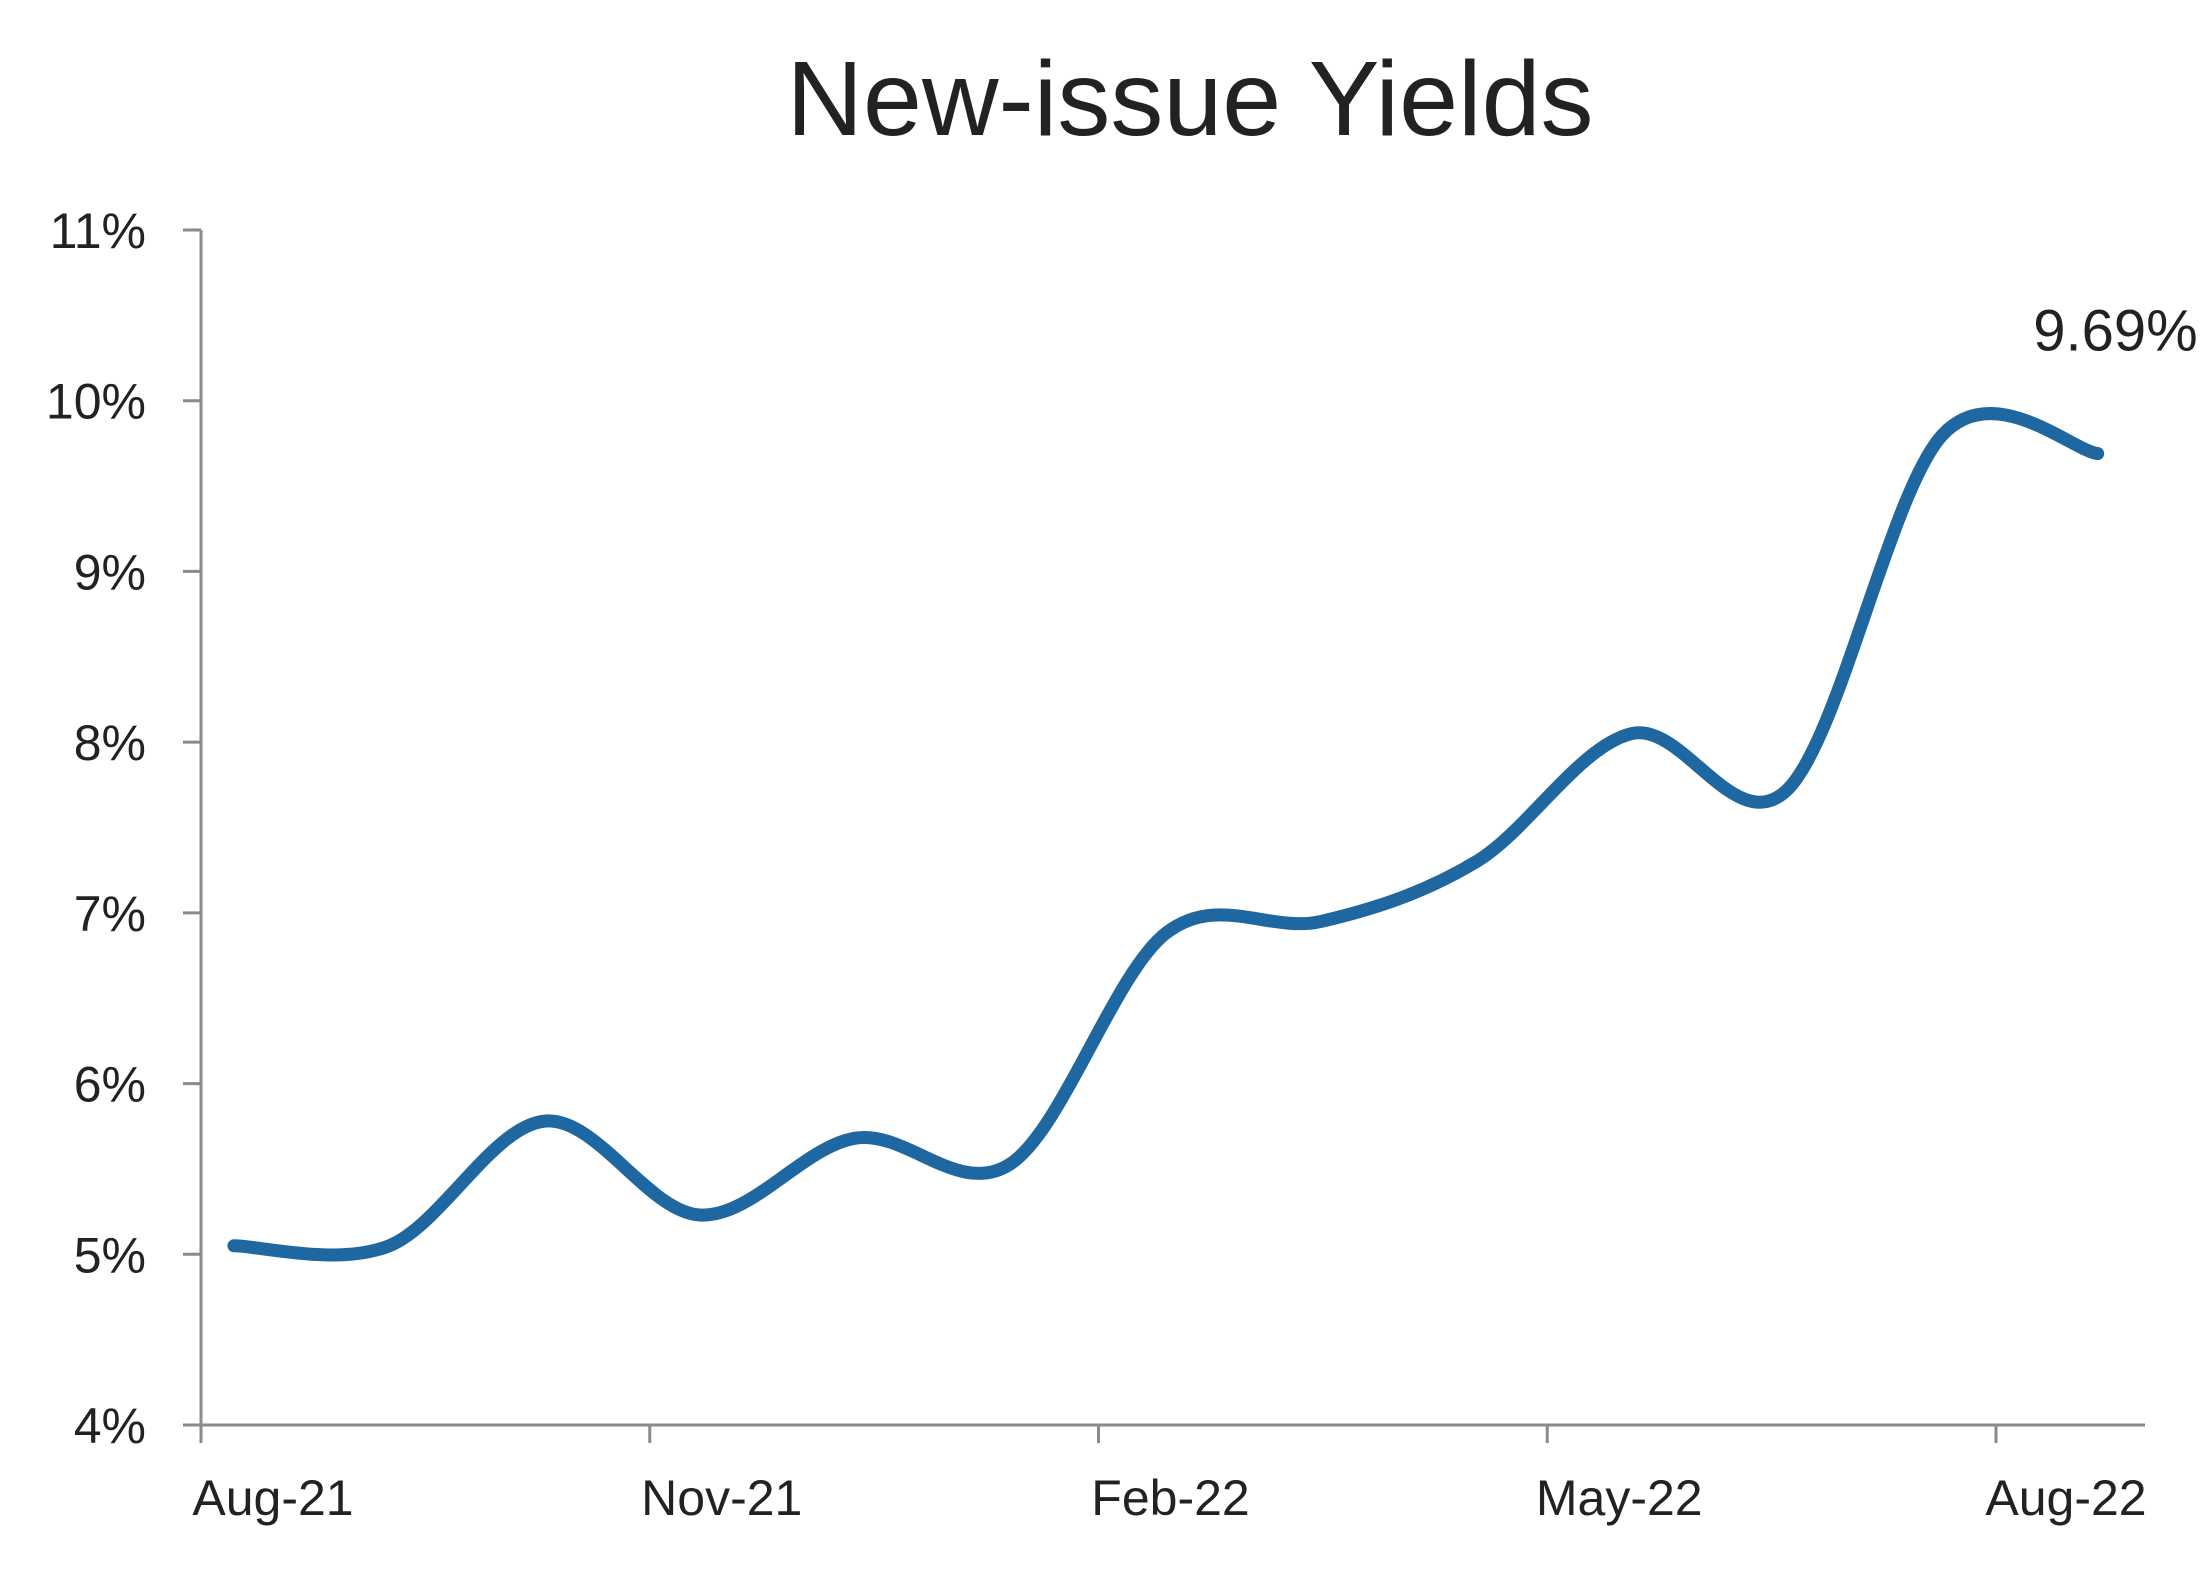 This screenshot has width=2200, height=1572. What do you see at coordinates (2065, 1498) in the screenshot?
I see `x-tick-label: Aug-22` at bounding box center [2065, 1498].